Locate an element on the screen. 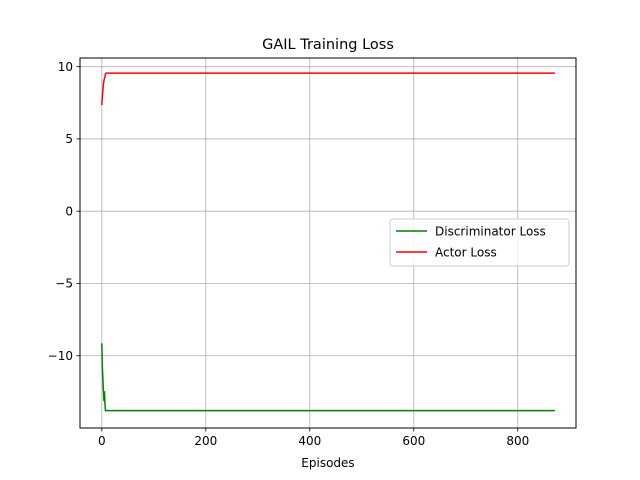 The height and width of the screenshot is (480, 640). legend-label-discriminator: Discriminator Loss is located at coordinates (490, 232).